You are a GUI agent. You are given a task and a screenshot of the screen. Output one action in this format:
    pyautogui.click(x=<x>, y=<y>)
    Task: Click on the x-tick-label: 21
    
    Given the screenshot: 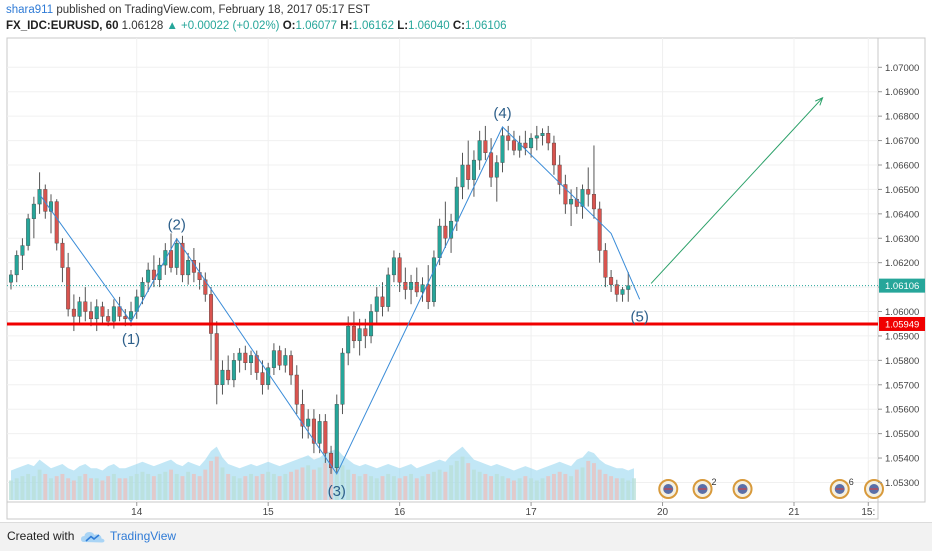 What is the action you would take?
    pyautogui.click(x=794, y=512)
    